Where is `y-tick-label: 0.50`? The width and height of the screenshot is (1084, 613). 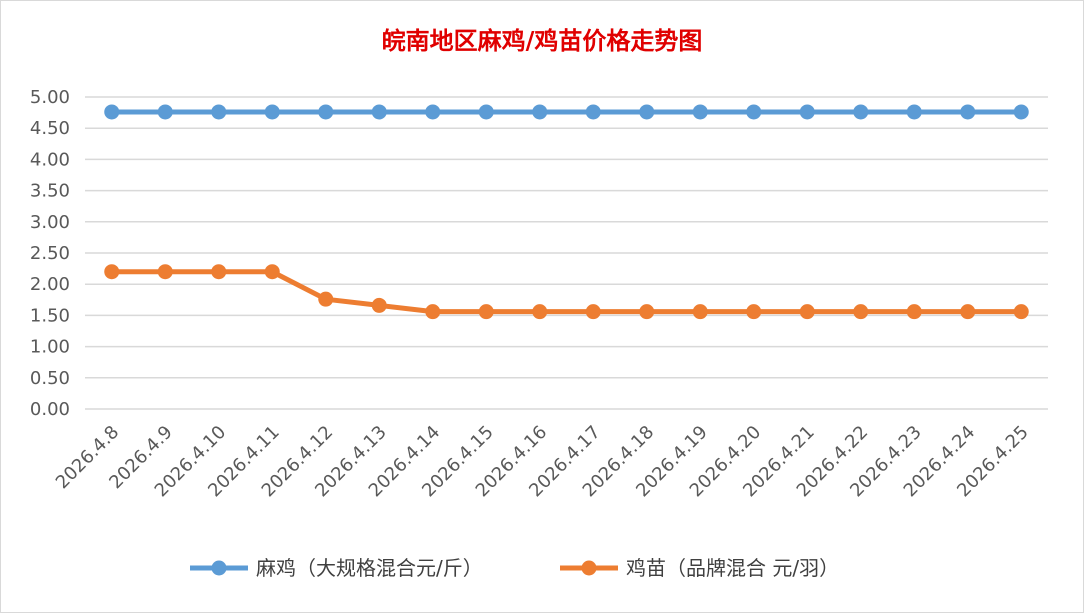
y-tick-label: 0.50 is located at coordinates (50, 378).